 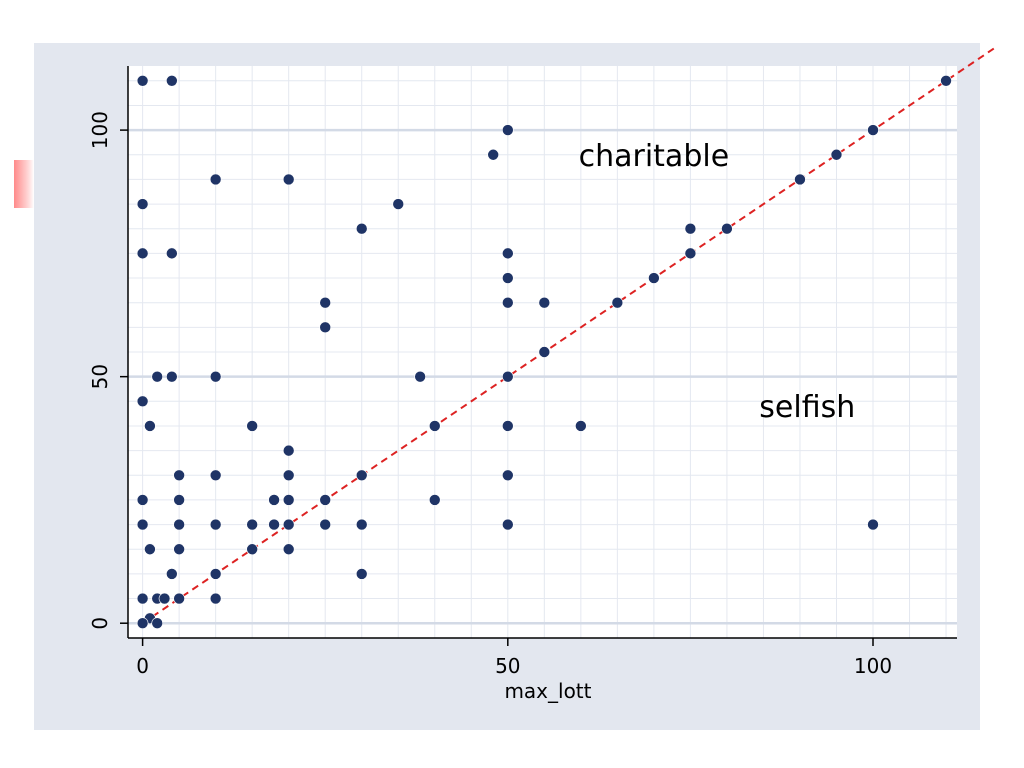 I want to click on x-tick-label: 50, so click(x=507, y=666).